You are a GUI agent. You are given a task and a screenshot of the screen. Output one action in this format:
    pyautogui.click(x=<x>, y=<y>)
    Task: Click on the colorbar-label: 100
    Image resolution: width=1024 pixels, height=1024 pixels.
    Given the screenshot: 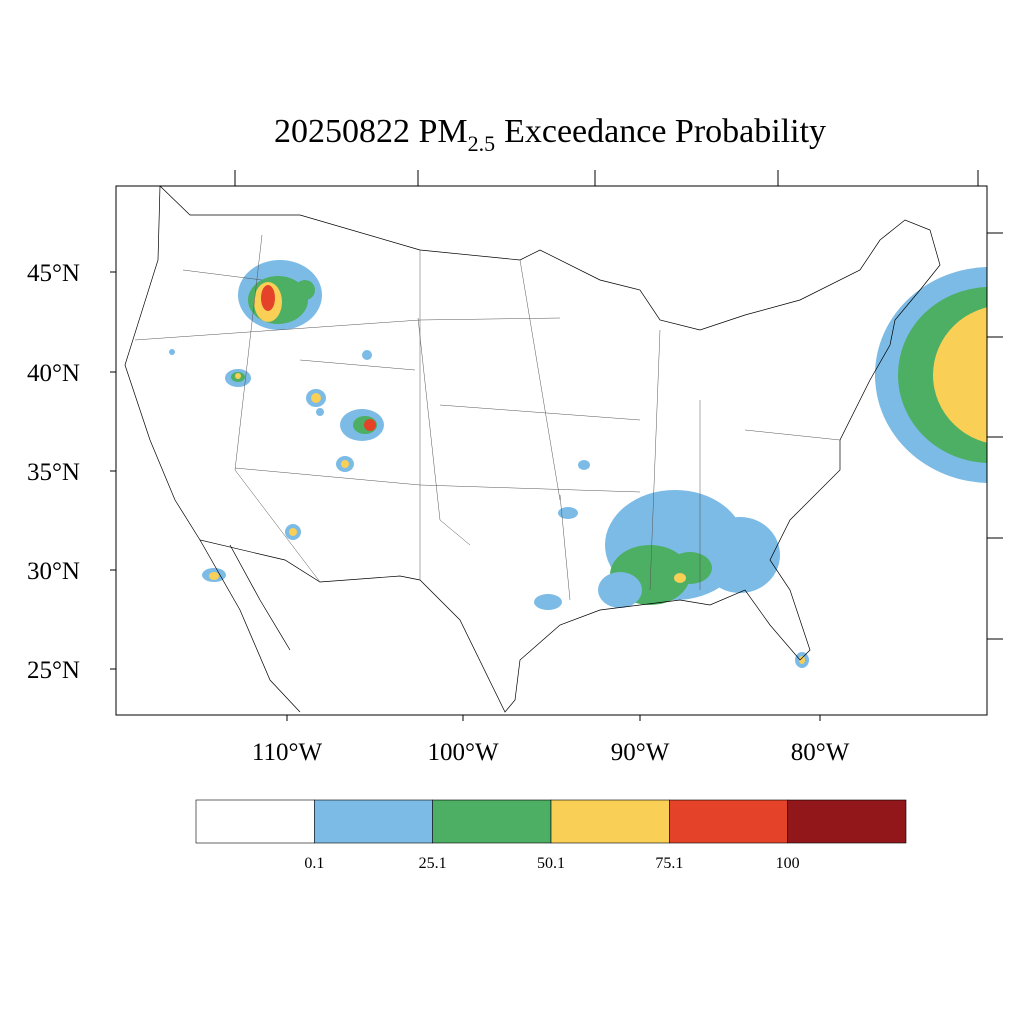 What is the action you would take?
    pyautogui.click(x=788, y=863)
    